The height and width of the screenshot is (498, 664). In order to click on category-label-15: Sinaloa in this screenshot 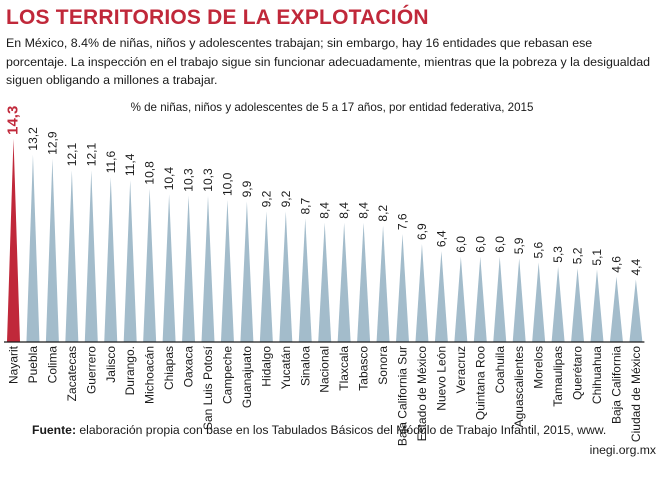, I will do `click(305, 366)`.